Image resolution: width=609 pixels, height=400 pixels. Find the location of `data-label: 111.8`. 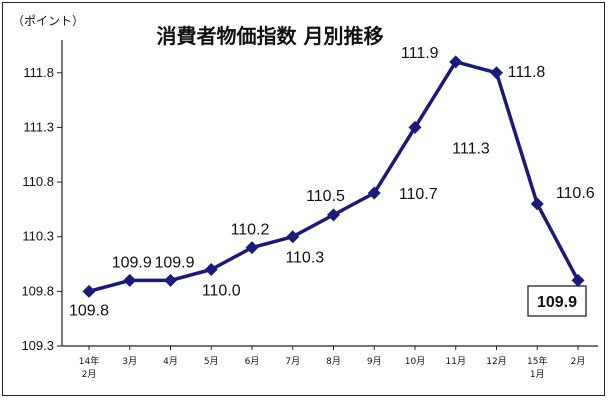

data-label: 111.8 is located at coordinates (527, 72).